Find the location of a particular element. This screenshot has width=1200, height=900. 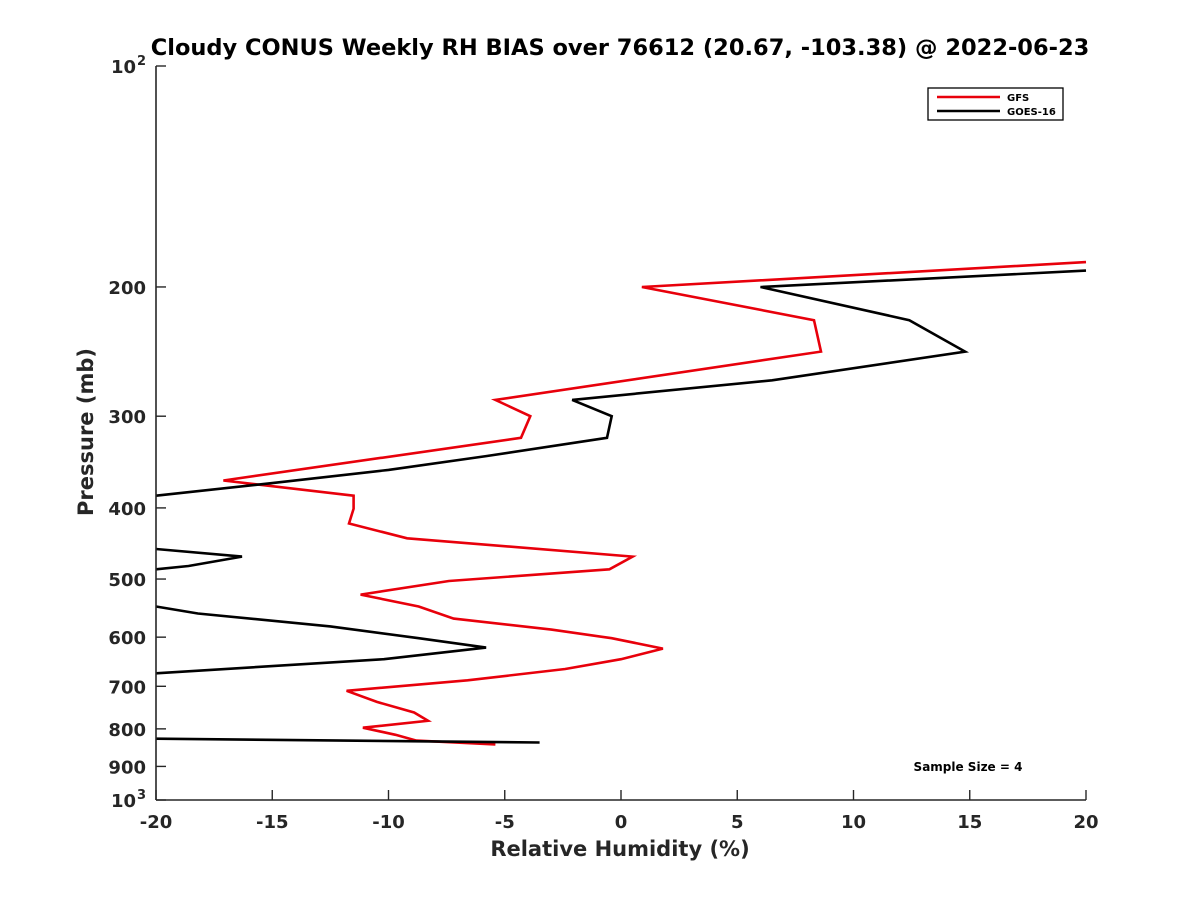

x-tick-label: -20 is located at coordinates (156, 822).